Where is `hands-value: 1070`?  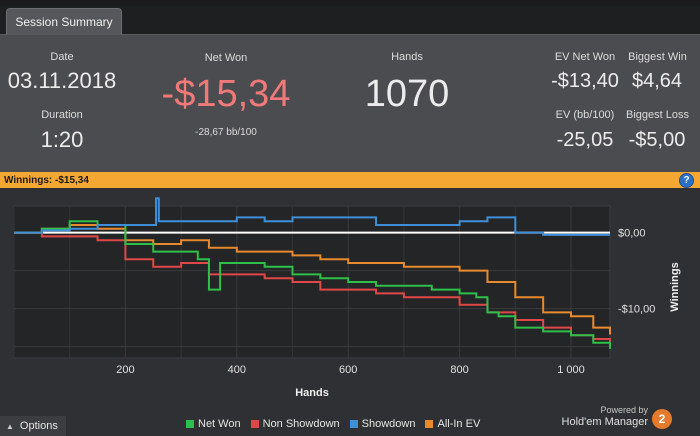
hands-value: 1070 is located at coordinates (407, 94).